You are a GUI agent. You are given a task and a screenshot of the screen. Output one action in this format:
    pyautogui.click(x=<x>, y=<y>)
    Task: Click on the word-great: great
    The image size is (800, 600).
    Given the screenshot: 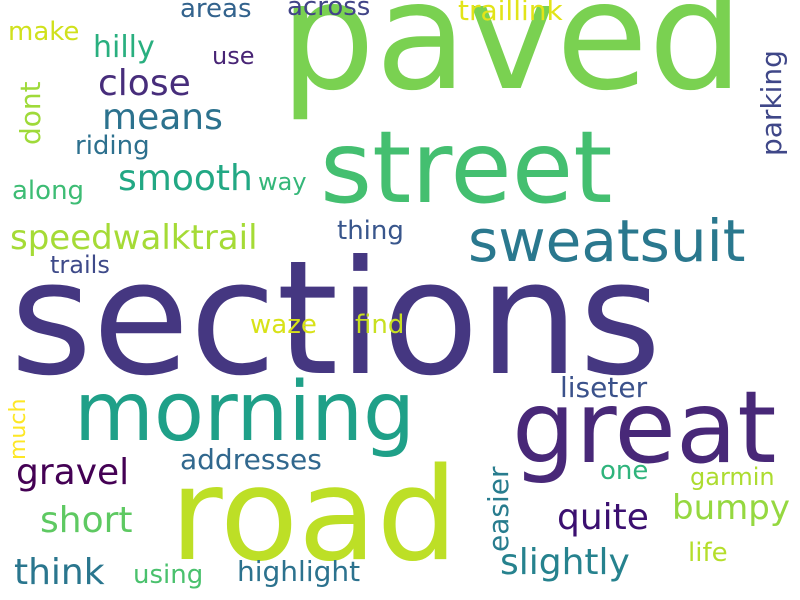 What is the action you would take?
    pyautogui.click(x=644, y=427)
    